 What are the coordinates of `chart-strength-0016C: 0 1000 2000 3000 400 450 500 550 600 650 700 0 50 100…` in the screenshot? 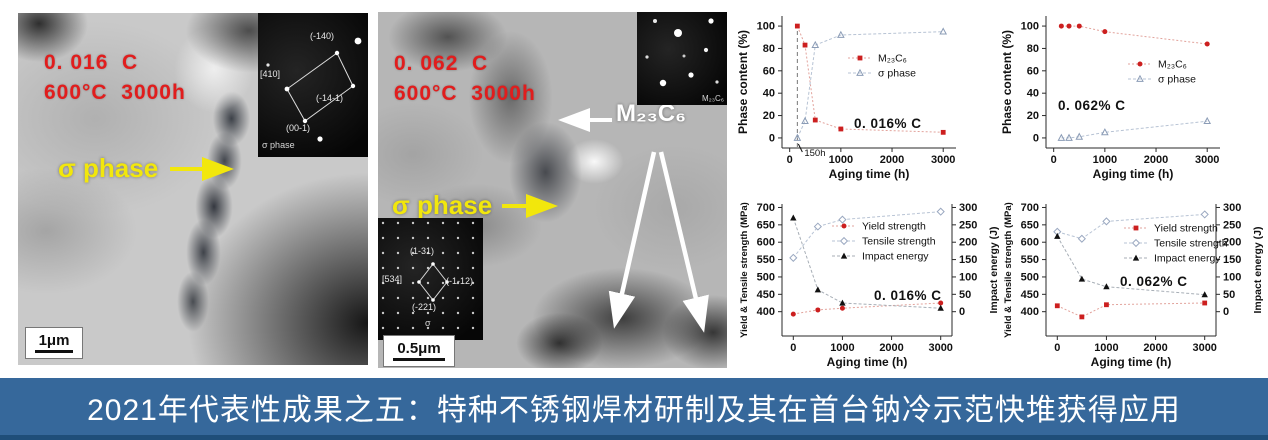 It's located at (870, 283).